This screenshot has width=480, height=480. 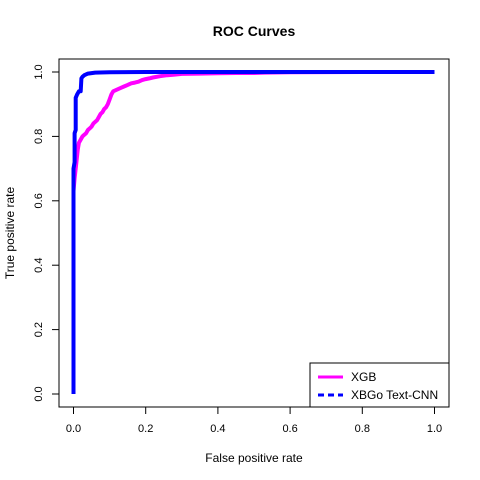 I want to click on y-axis-label: True positive rate, so click(x=10, y=233).